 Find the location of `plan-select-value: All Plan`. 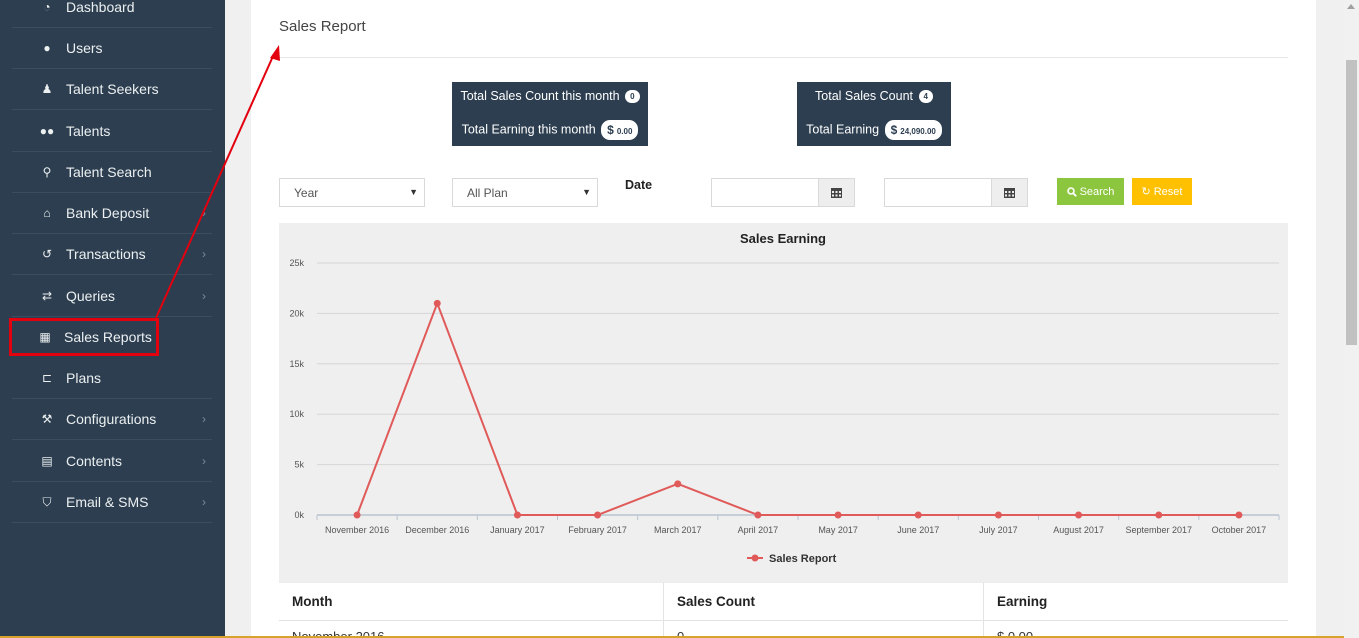

plan-select-value: All Plan is located at coordinates (487, 192).